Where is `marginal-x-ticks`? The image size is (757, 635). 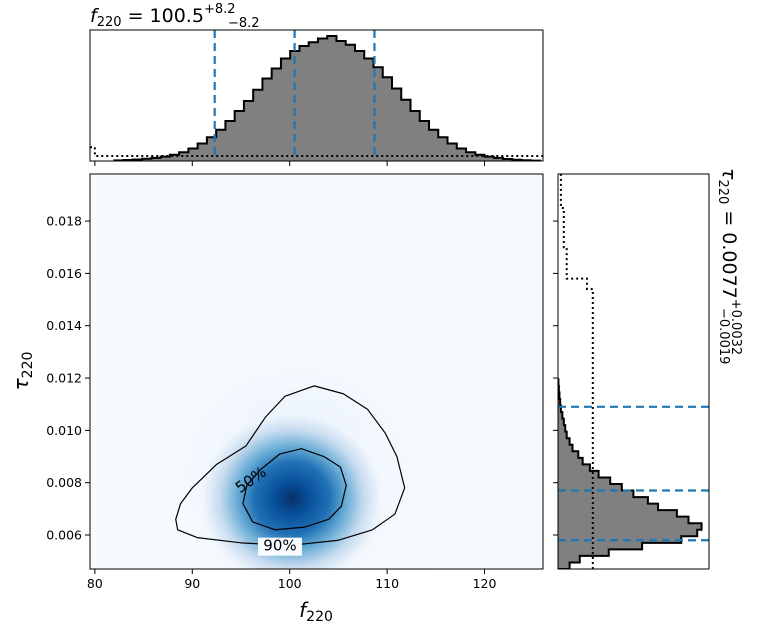
marginal-x-ticks is located at coordinates (290, 163).